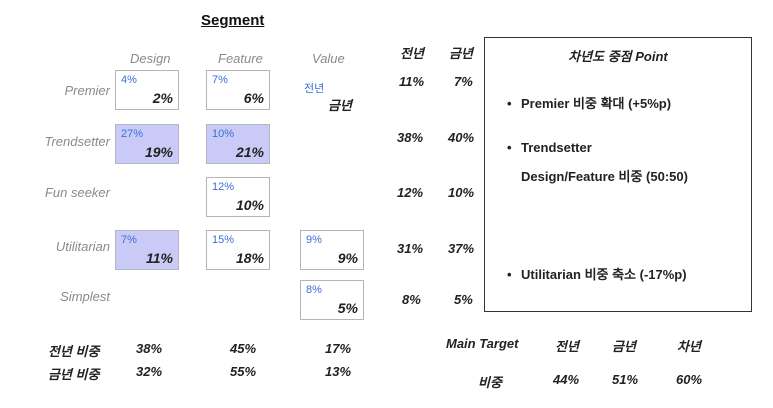  Describe the element at coordinates (340, 105) in the screenshot. I see `legend-curr-label: 금년` at that location.